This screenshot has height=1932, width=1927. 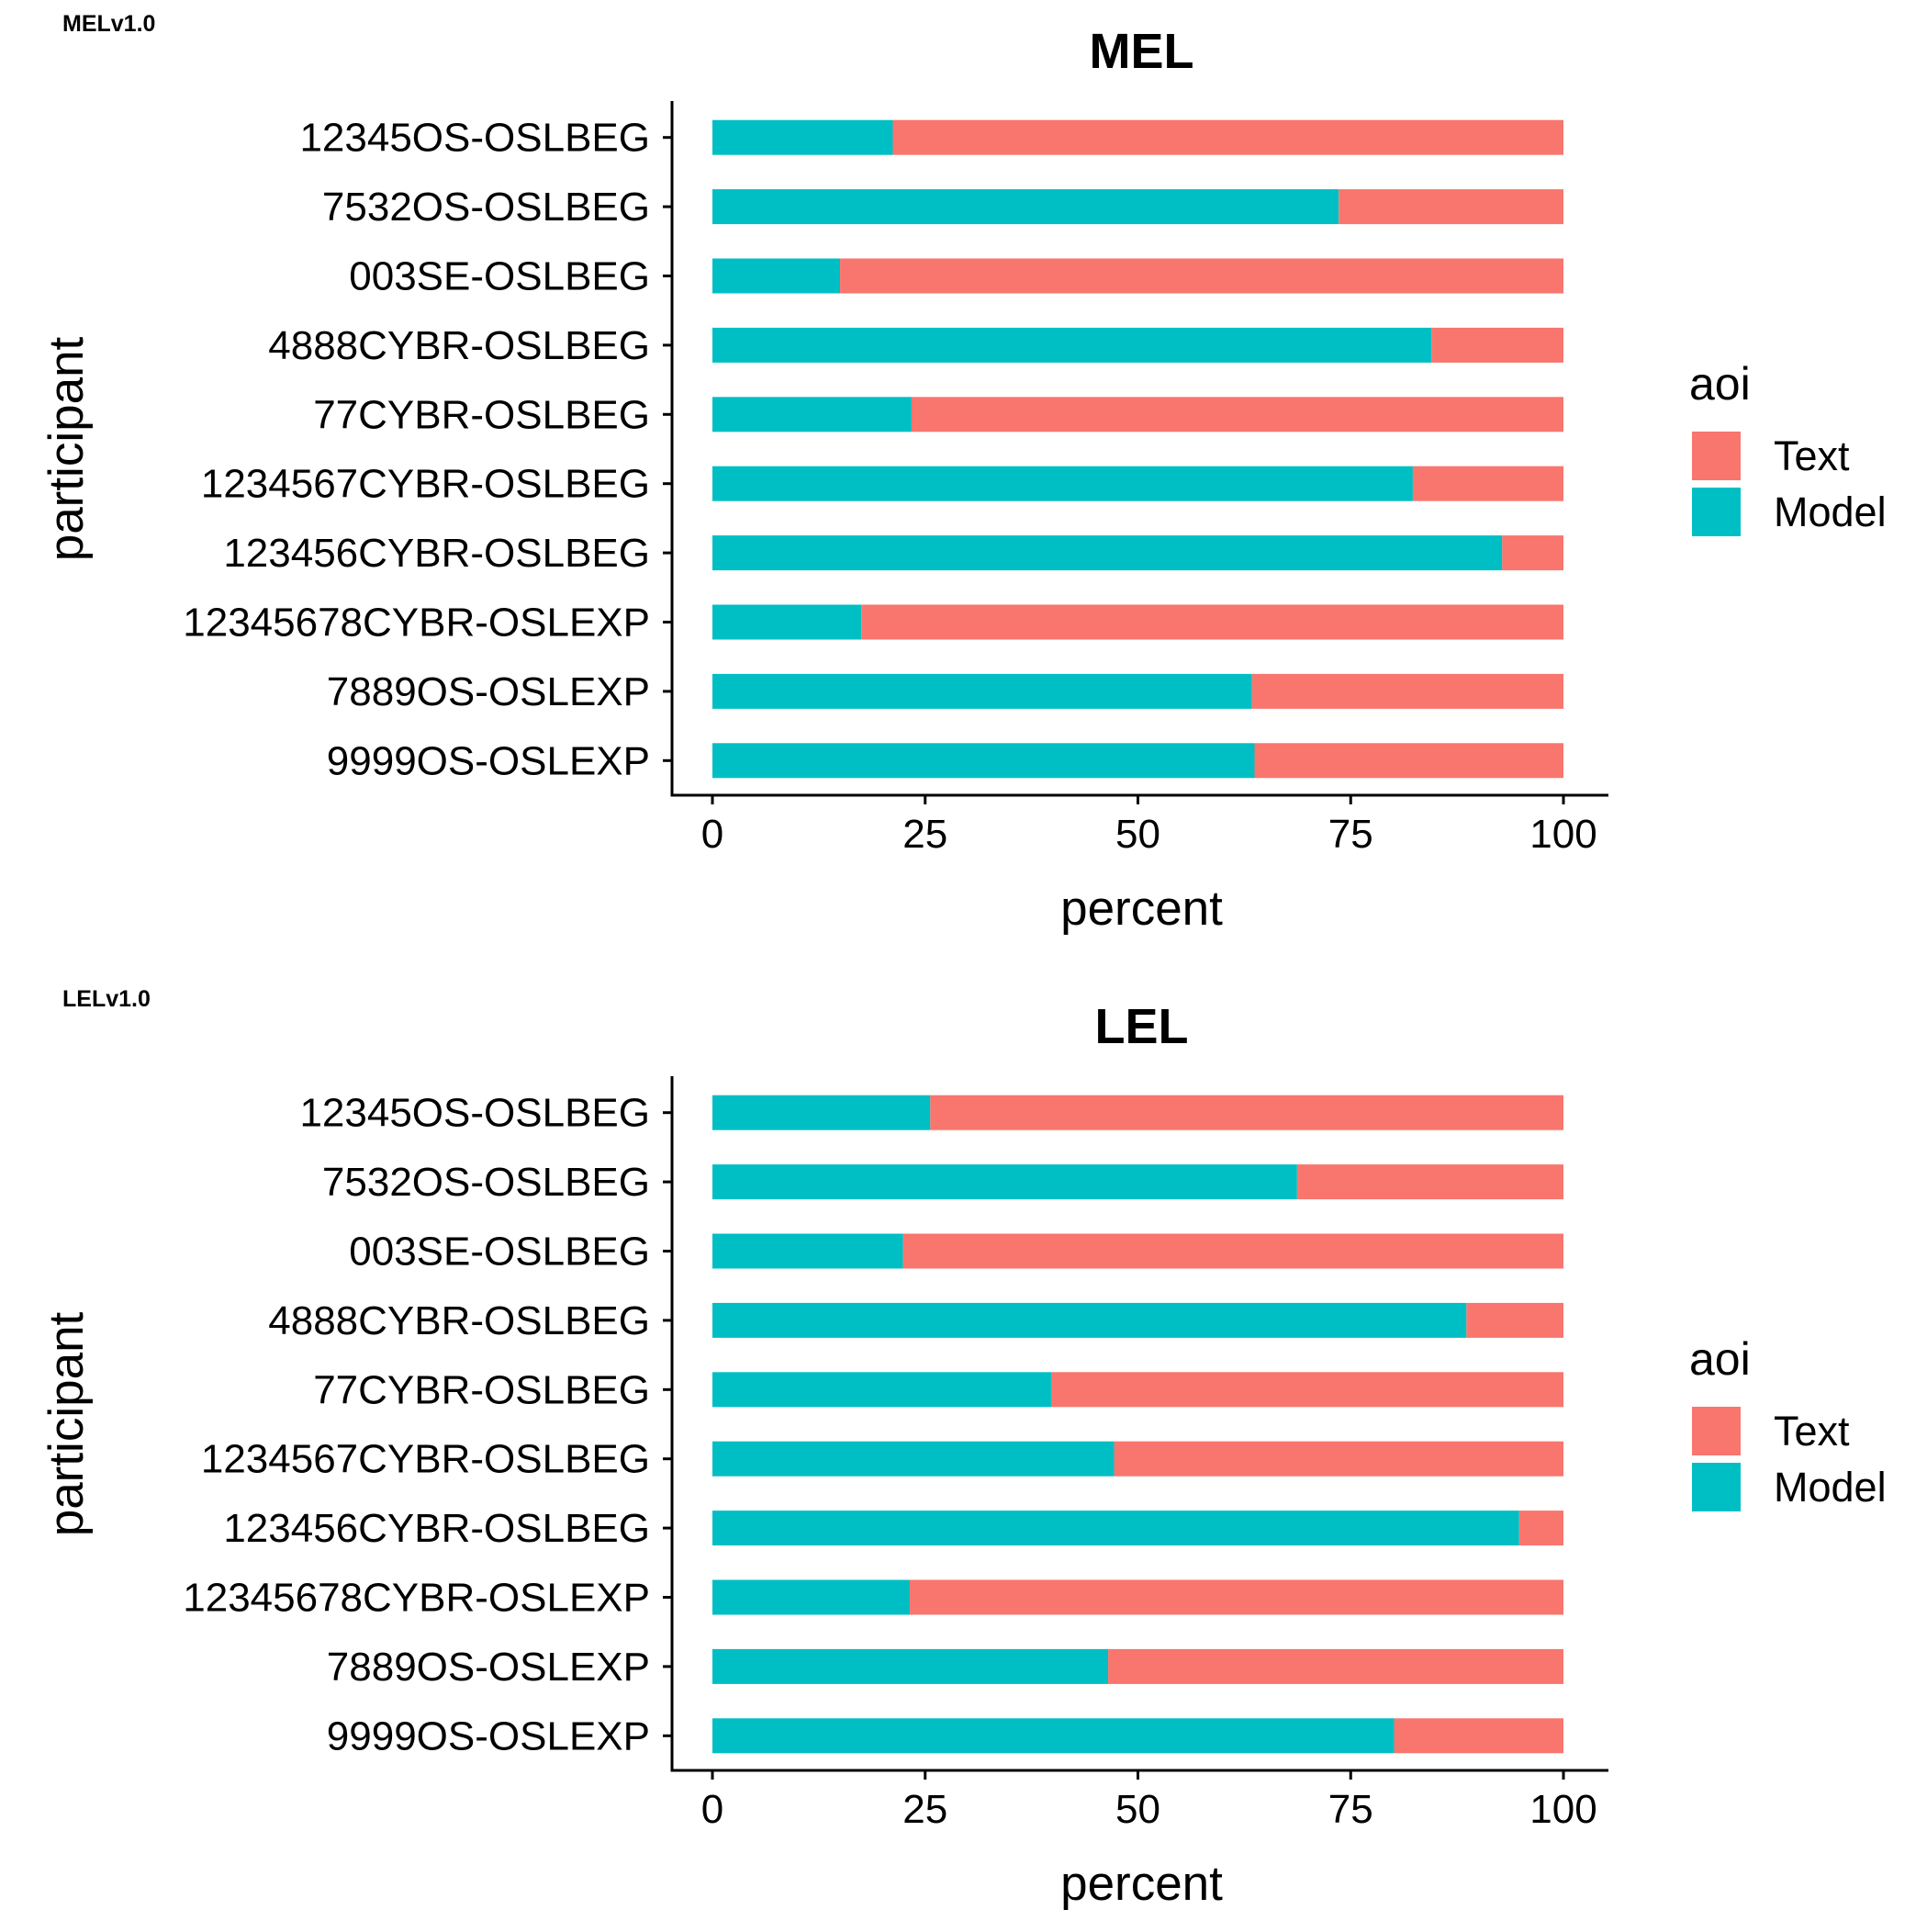 What do you see at coordinates (1142, 51) in the screenshot?
I see `chart-title: MEL` at bounding box center [1142, 51].